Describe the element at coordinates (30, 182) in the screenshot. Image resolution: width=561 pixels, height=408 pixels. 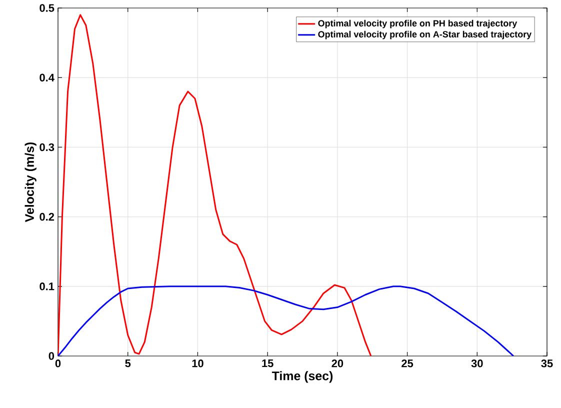
I see `y-axis-title: Velocity (m/s)` at that location.